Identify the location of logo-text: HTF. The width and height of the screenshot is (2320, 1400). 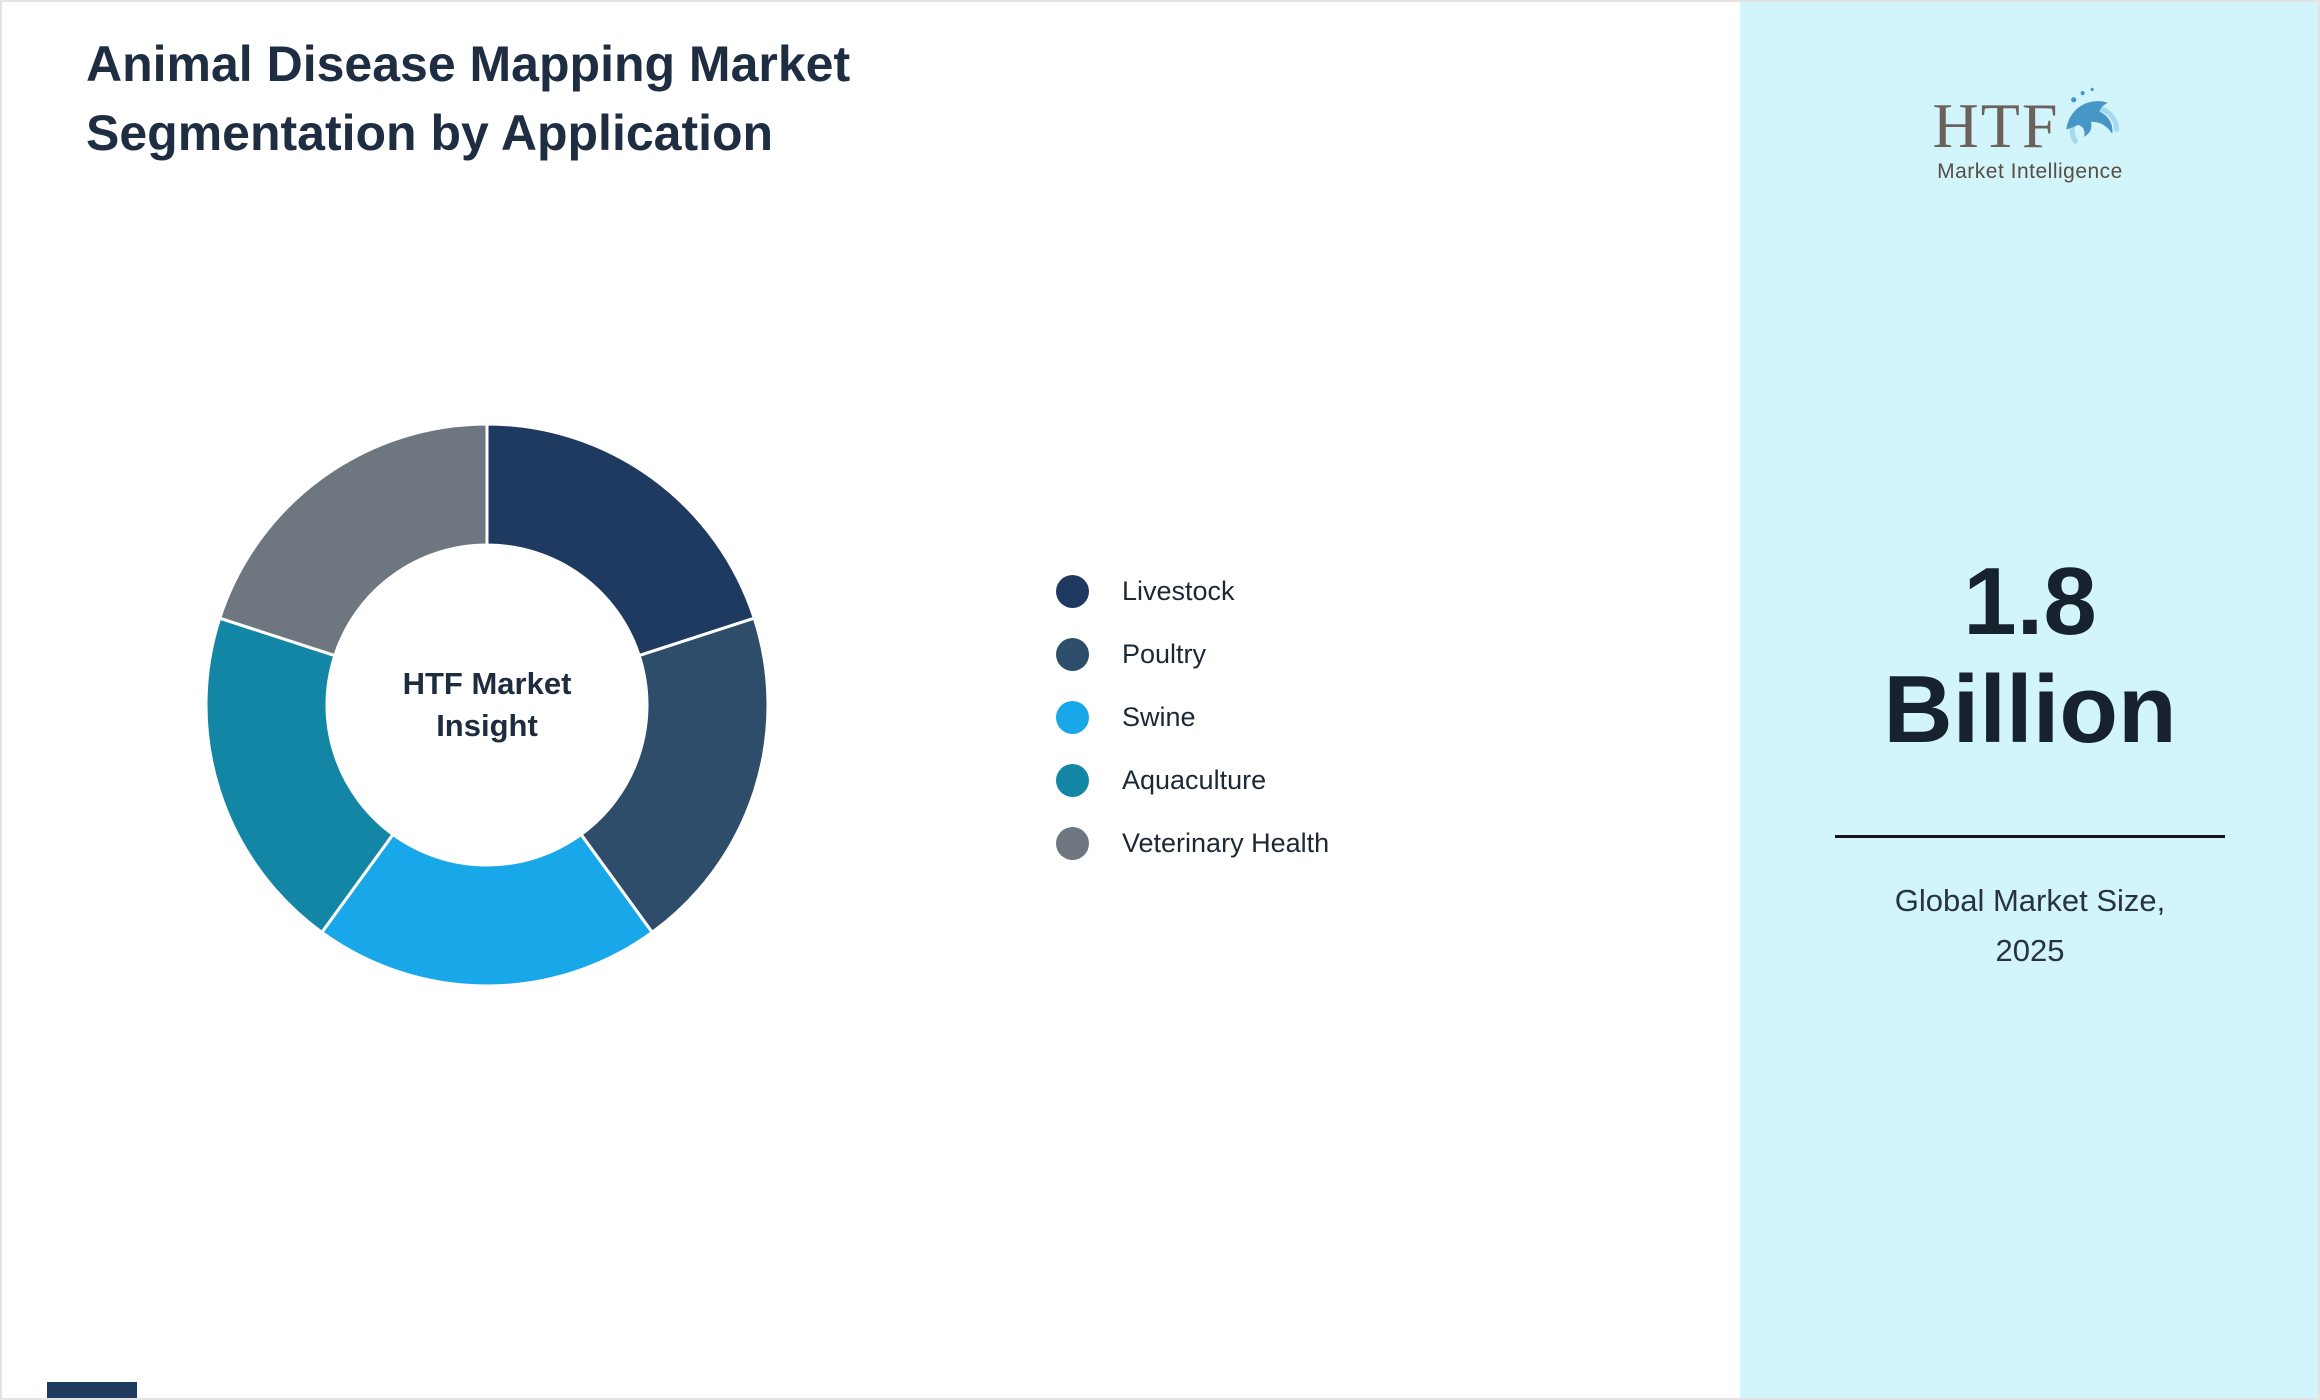
(1996, 125).